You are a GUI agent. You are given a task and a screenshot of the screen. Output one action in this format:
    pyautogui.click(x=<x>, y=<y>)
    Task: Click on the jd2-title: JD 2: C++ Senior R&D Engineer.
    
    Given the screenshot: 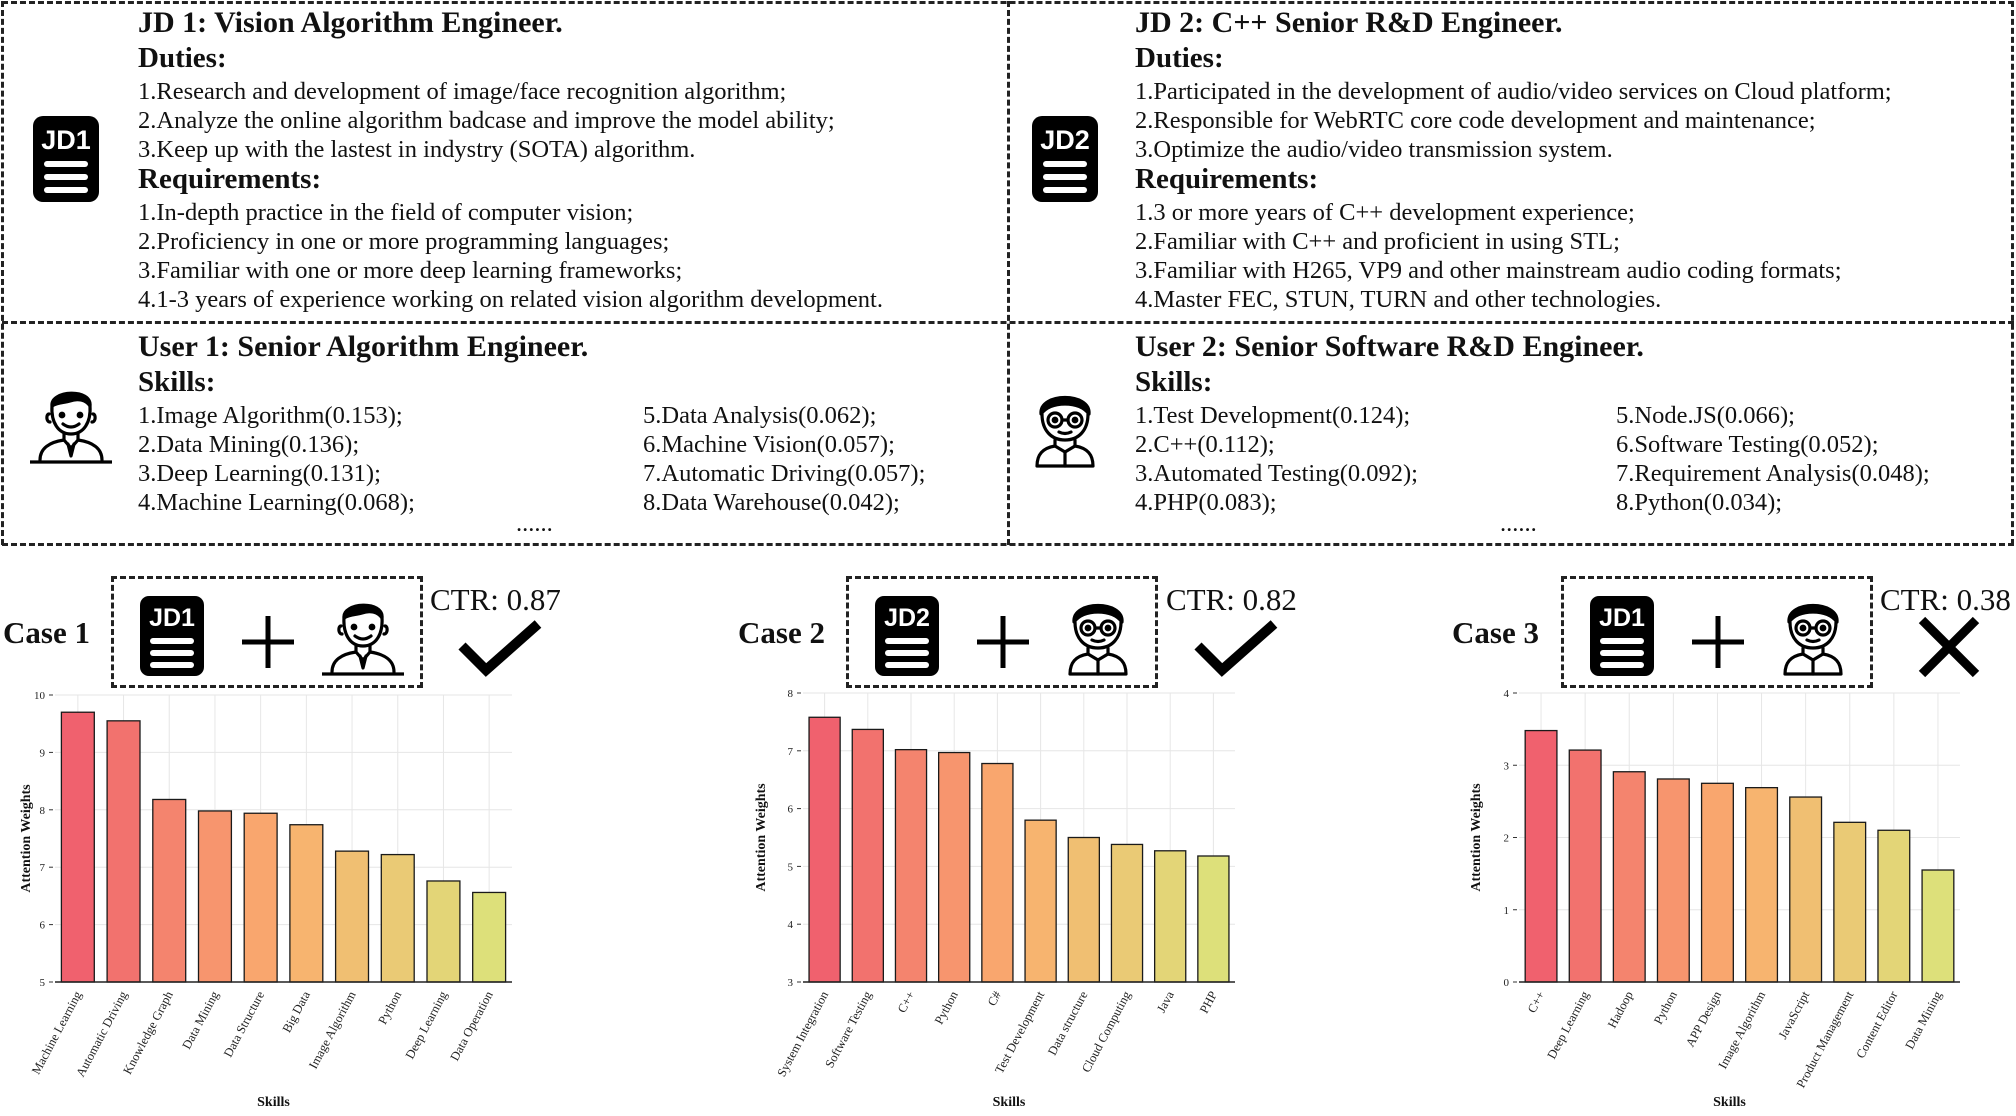 What is the action you would take?
    pyautogui.click(x=1349, y=22)
    